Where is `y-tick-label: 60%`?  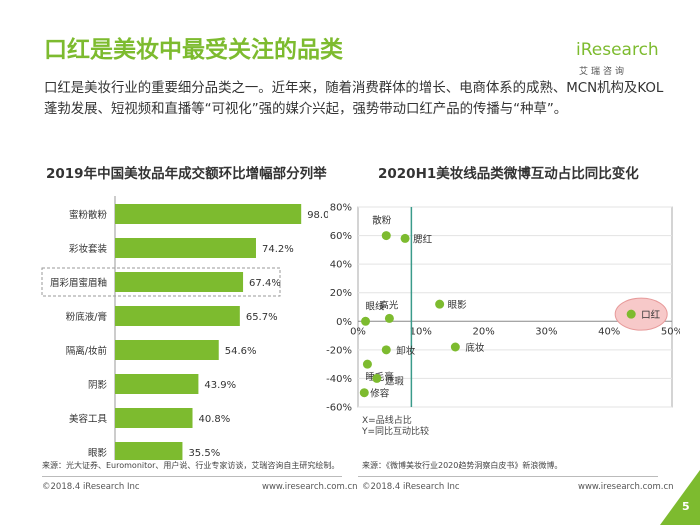 y-tick-label: 60% is located at coordinates (341, 236).